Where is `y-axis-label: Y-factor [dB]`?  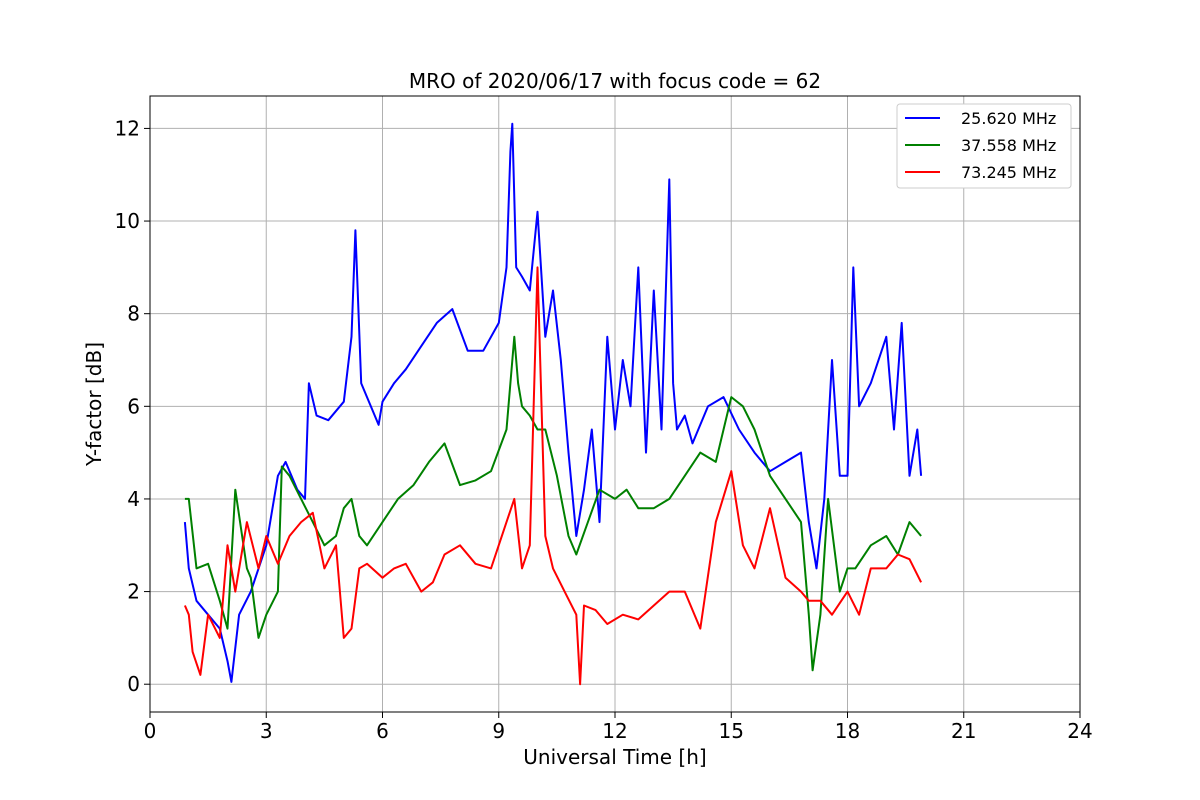
y-axis-label: Y-factor [dB] is located at coordinates (94, 404).